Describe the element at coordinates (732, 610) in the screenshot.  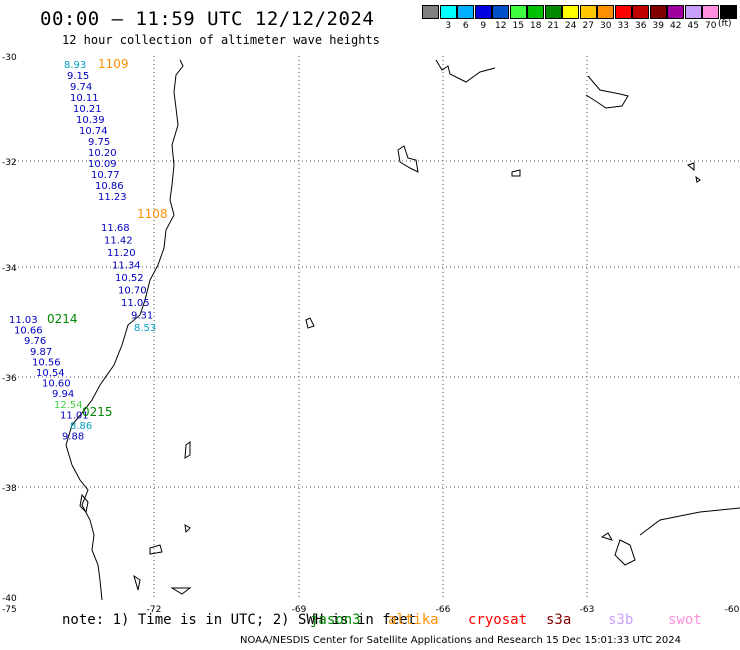
I see `lon-label: -60` at that location.